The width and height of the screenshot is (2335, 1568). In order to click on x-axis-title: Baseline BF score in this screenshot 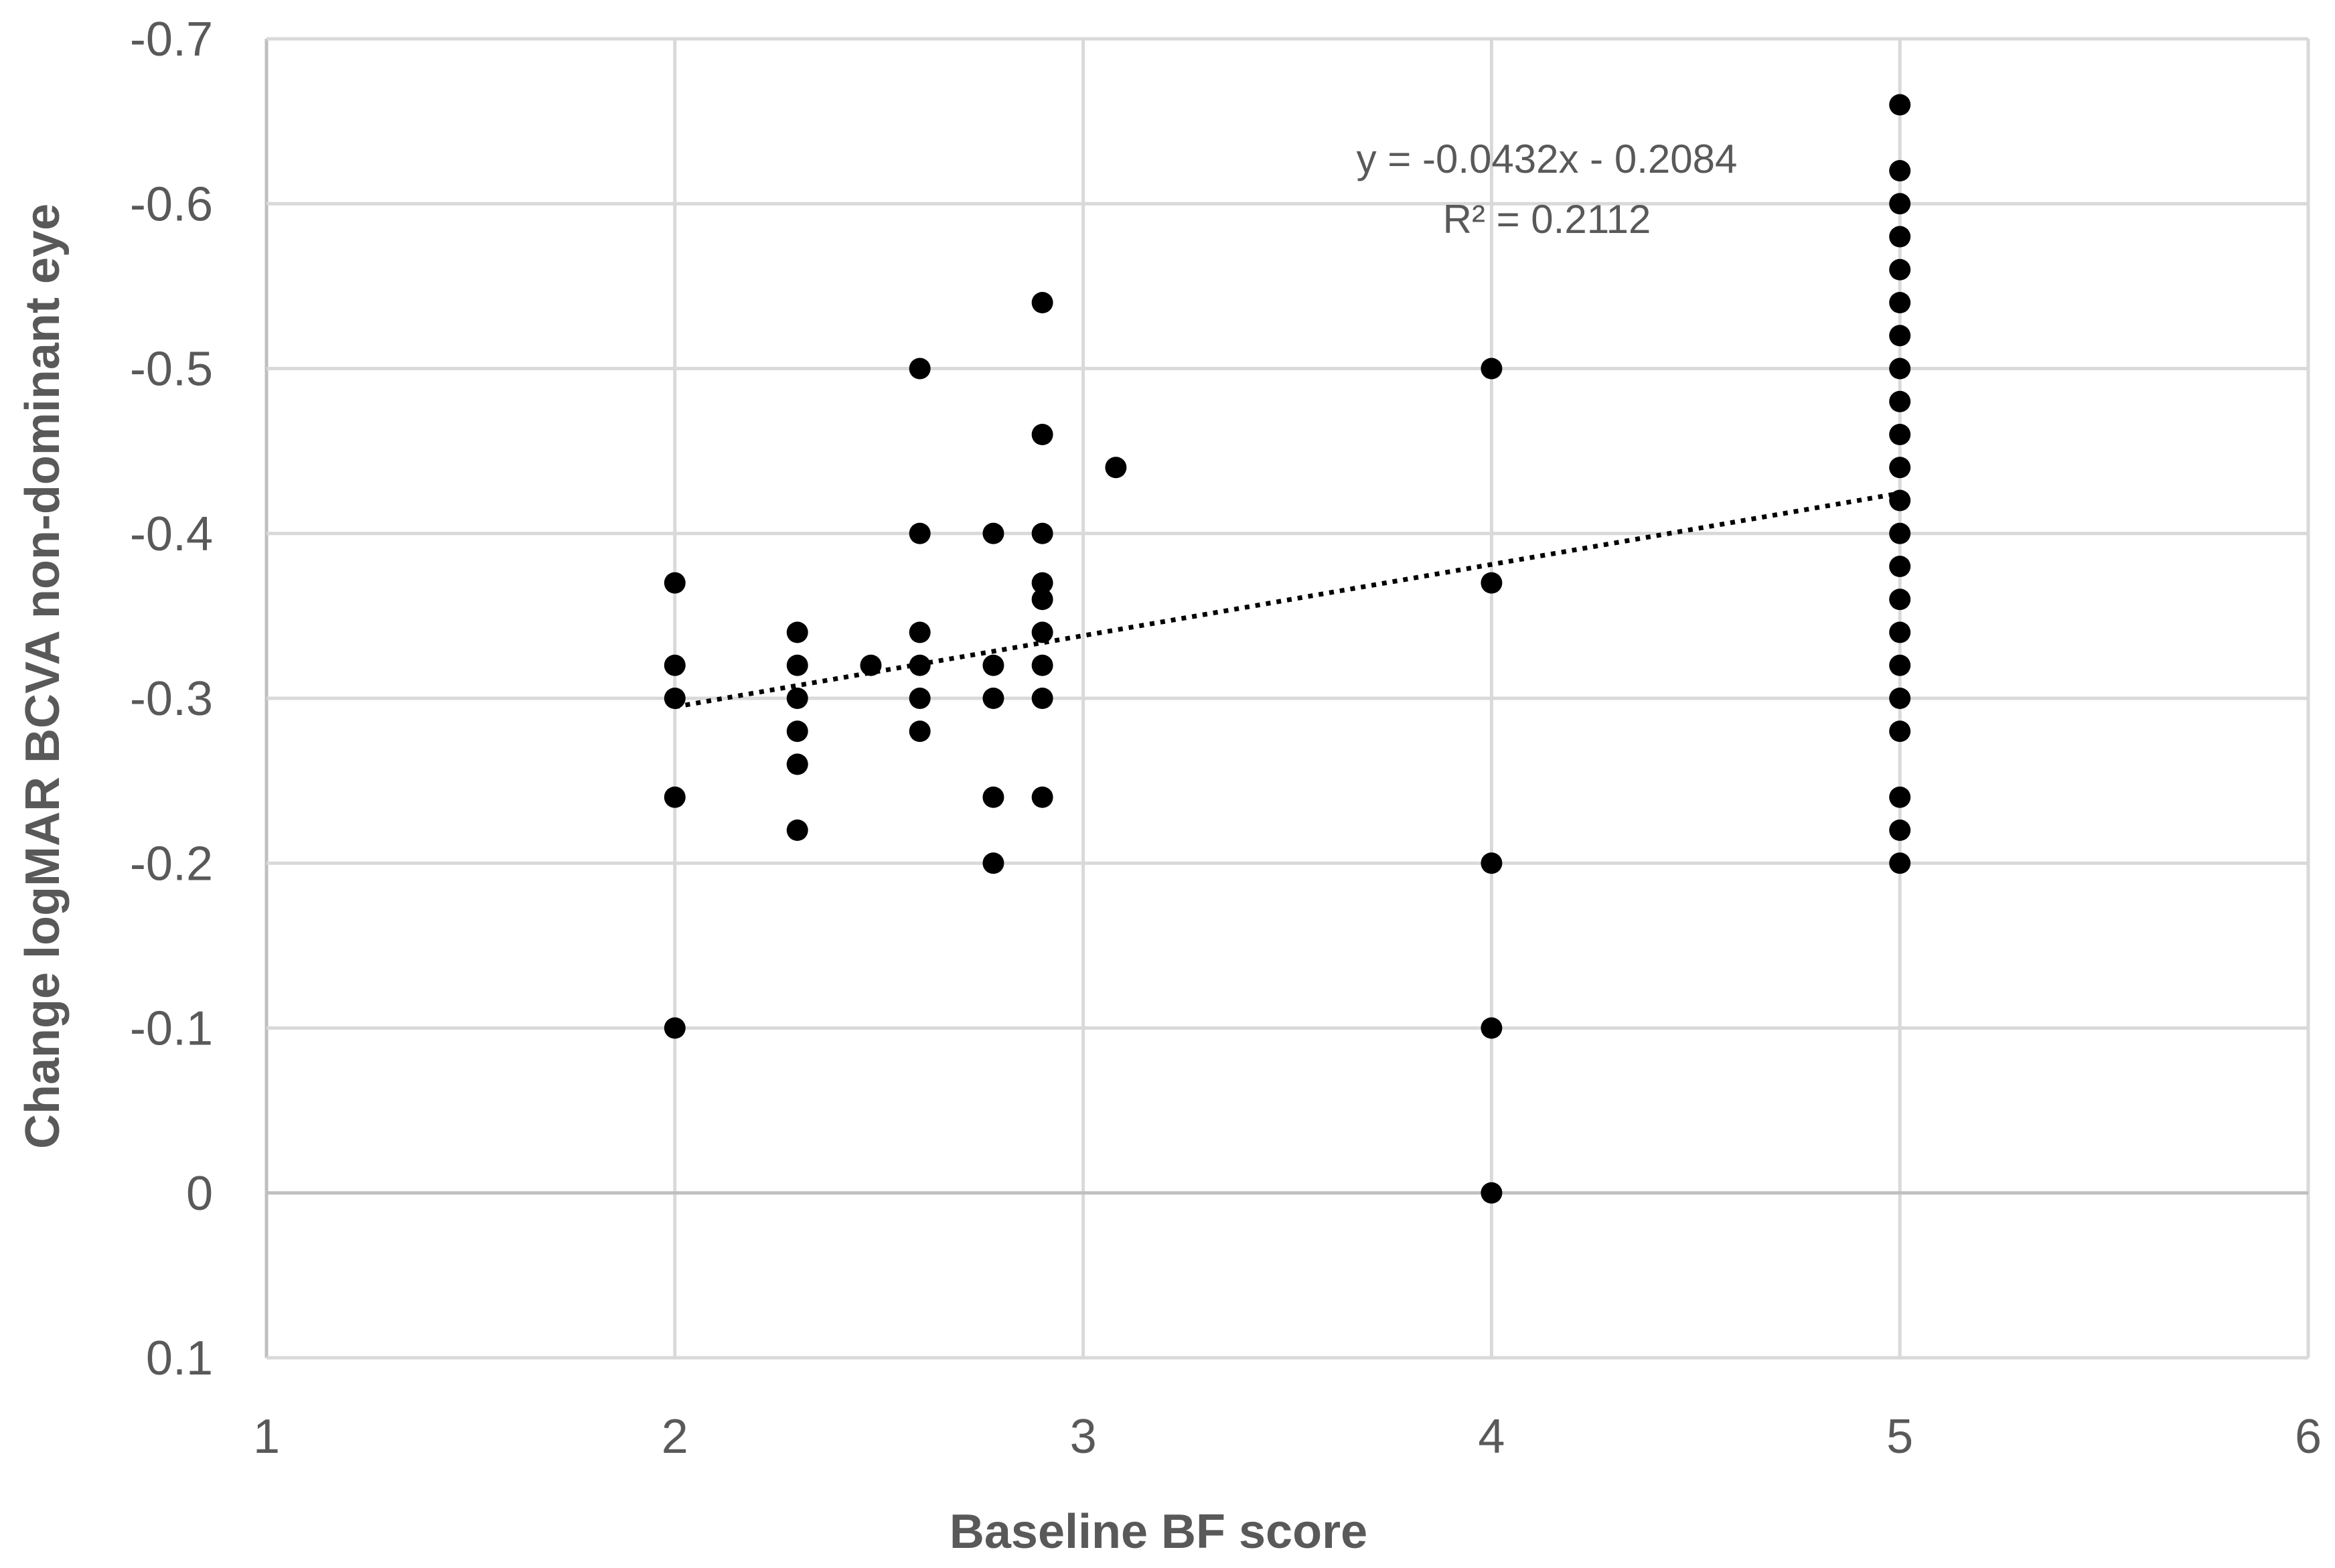, I will do `click(1158, 1532)`.